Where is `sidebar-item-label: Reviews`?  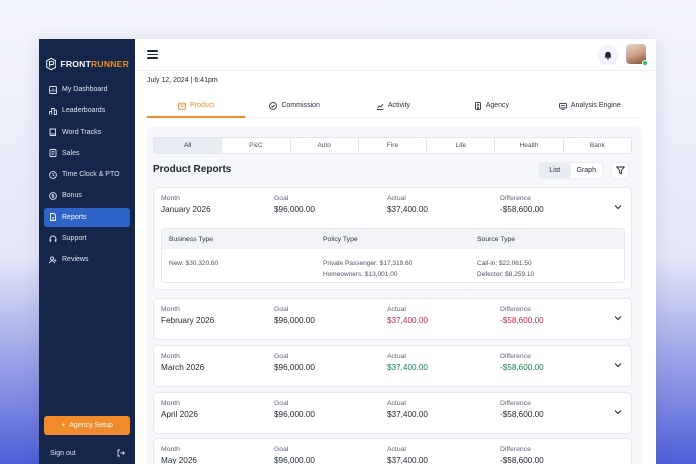 sidebar-item-label: Reviews is located at coordinates (75, 260).